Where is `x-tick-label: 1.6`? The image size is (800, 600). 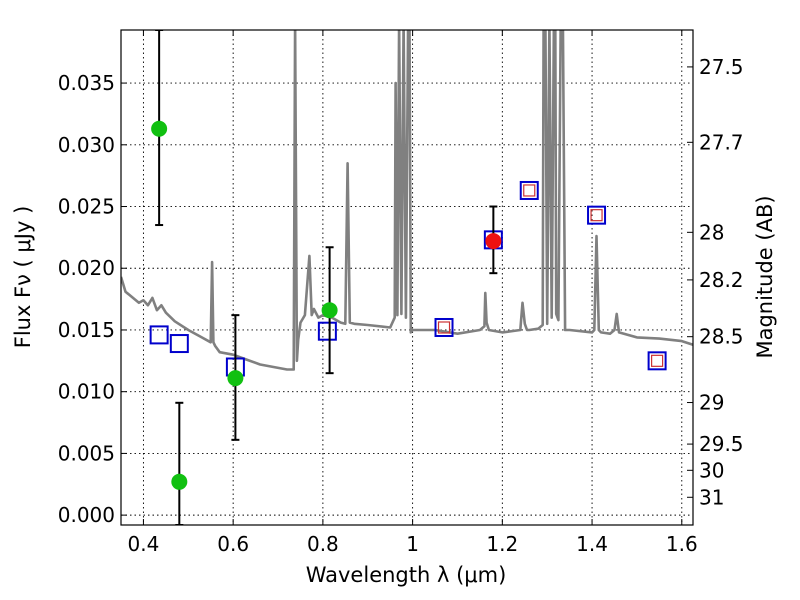 x-tick-label: 1.6 is located at coordinates (682, 544).